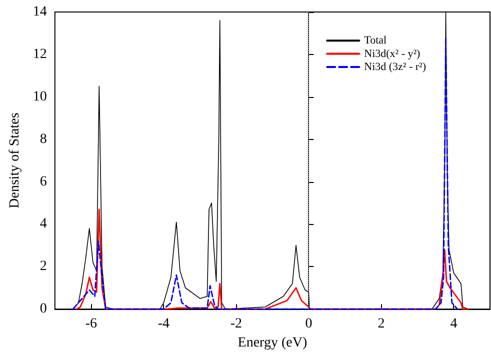  Describe the element at coordinates (236, 324) in the screenshot. I see `x-tick-label: -2` at that location.